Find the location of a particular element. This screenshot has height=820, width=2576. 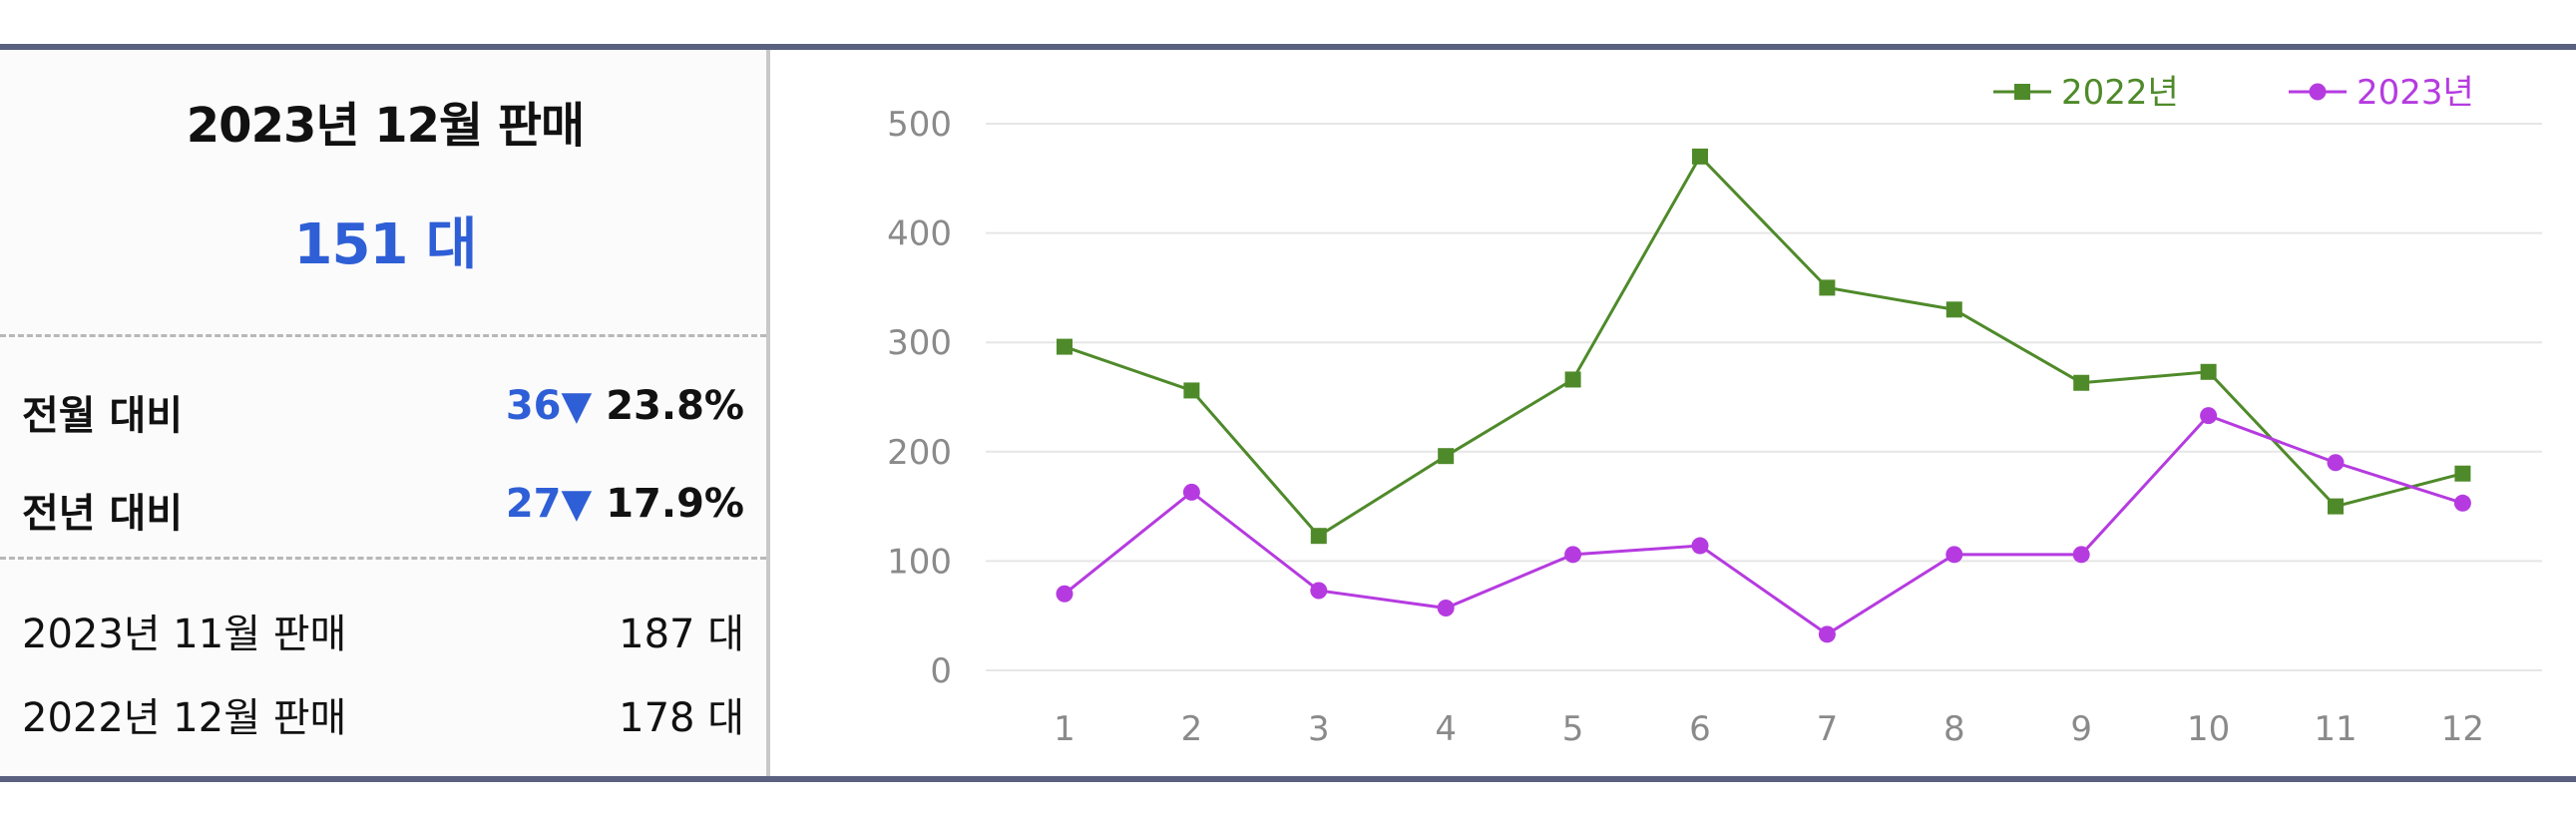

y-tick-label: 400 is located at coordinates (919, 234).